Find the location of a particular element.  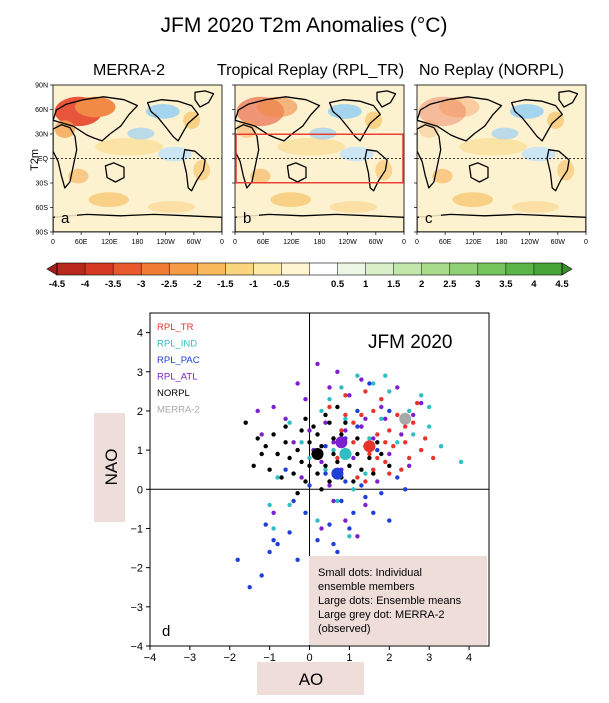

lon-tick-label: 60W is located at coordinates (376, 242).